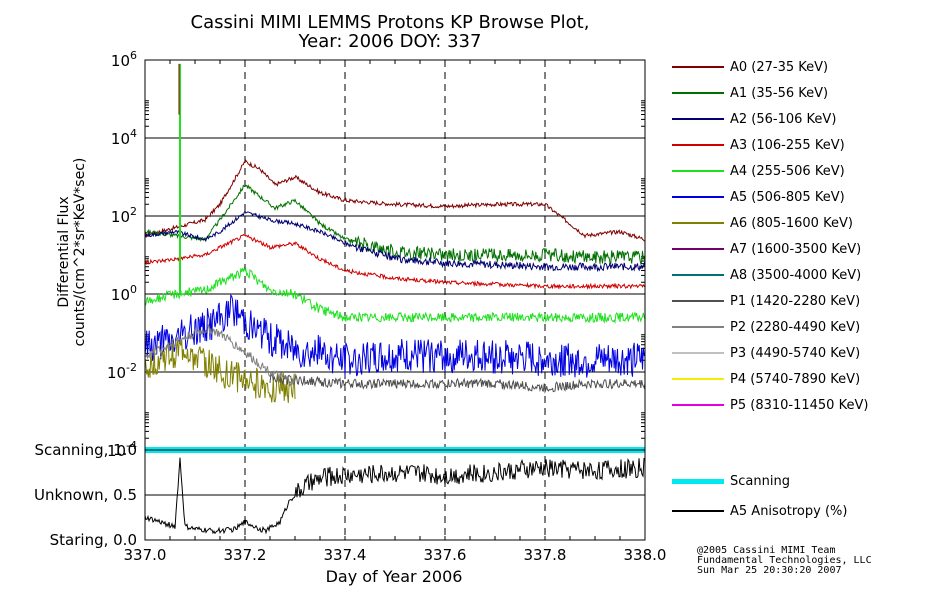 The width and height of the screenshot is (950, 600). I want to click on series-line-A1, so click(395, 225).